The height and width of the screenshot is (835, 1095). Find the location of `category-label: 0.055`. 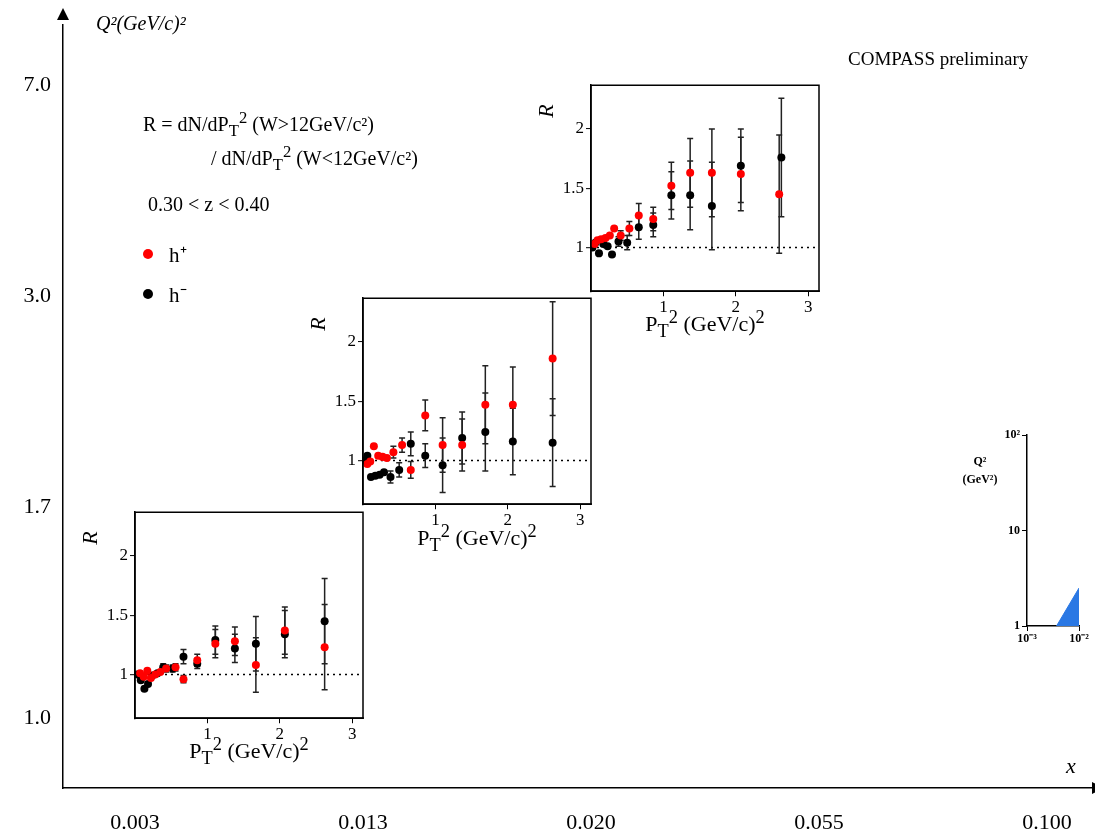

category-label: 0.055 is located at coordinates (819, 821).